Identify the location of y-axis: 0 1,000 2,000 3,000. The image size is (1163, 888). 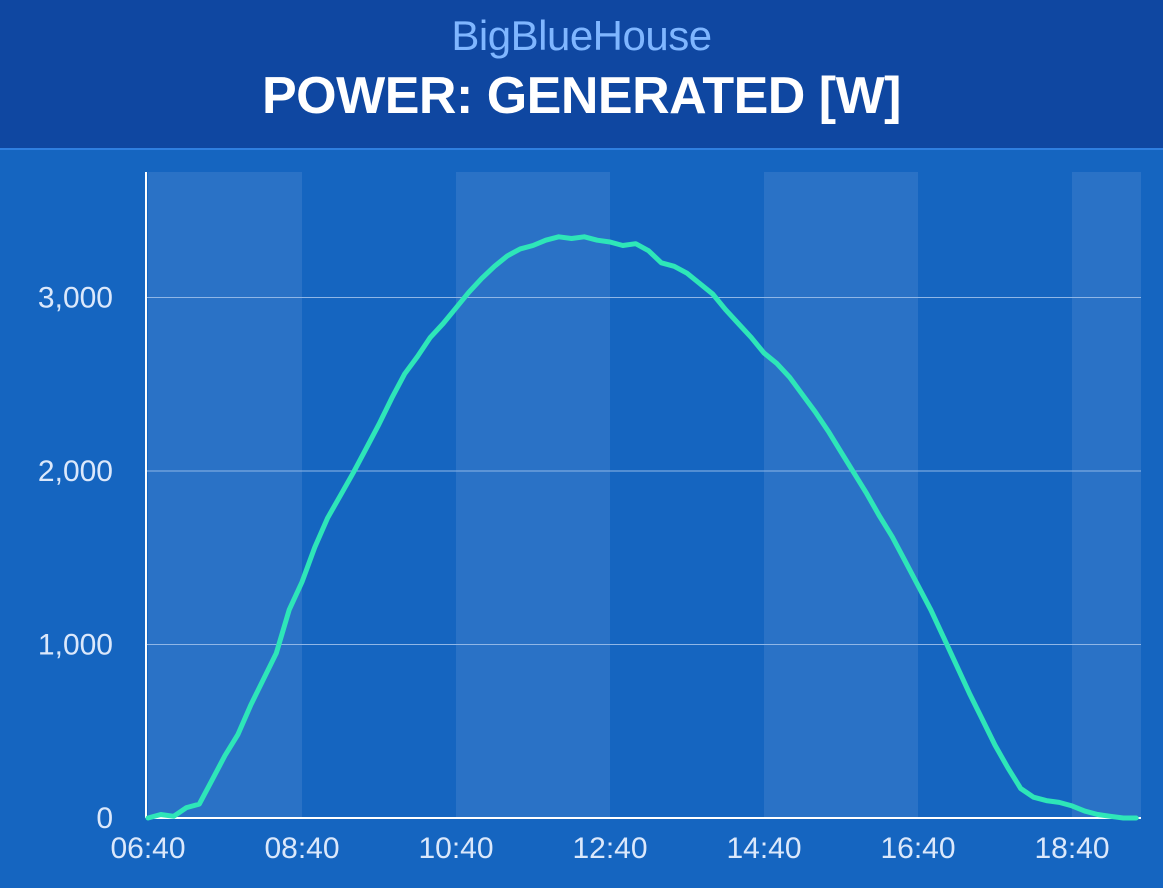
(75, 559).